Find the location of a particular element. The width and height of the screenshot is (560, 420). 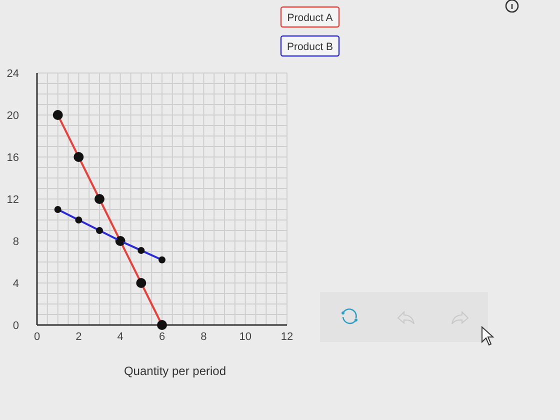

y-tick-label: 8 is located at coordinates (15, 242).